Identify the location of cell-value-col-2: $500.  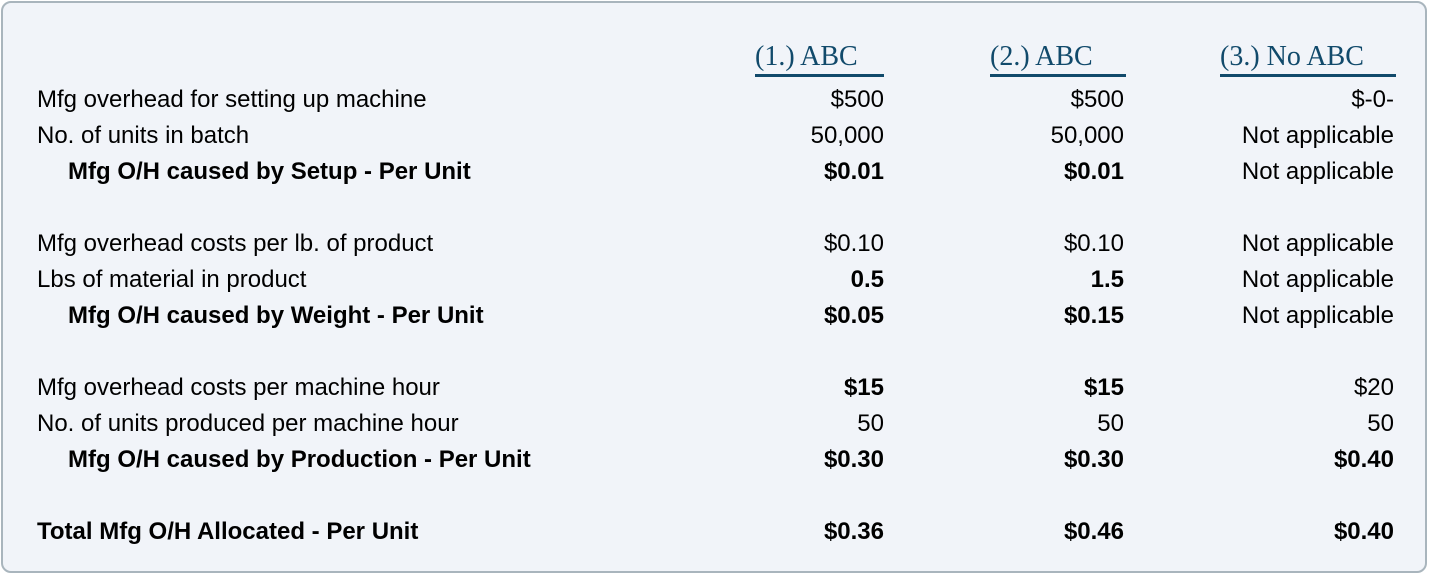
(1097, 99).